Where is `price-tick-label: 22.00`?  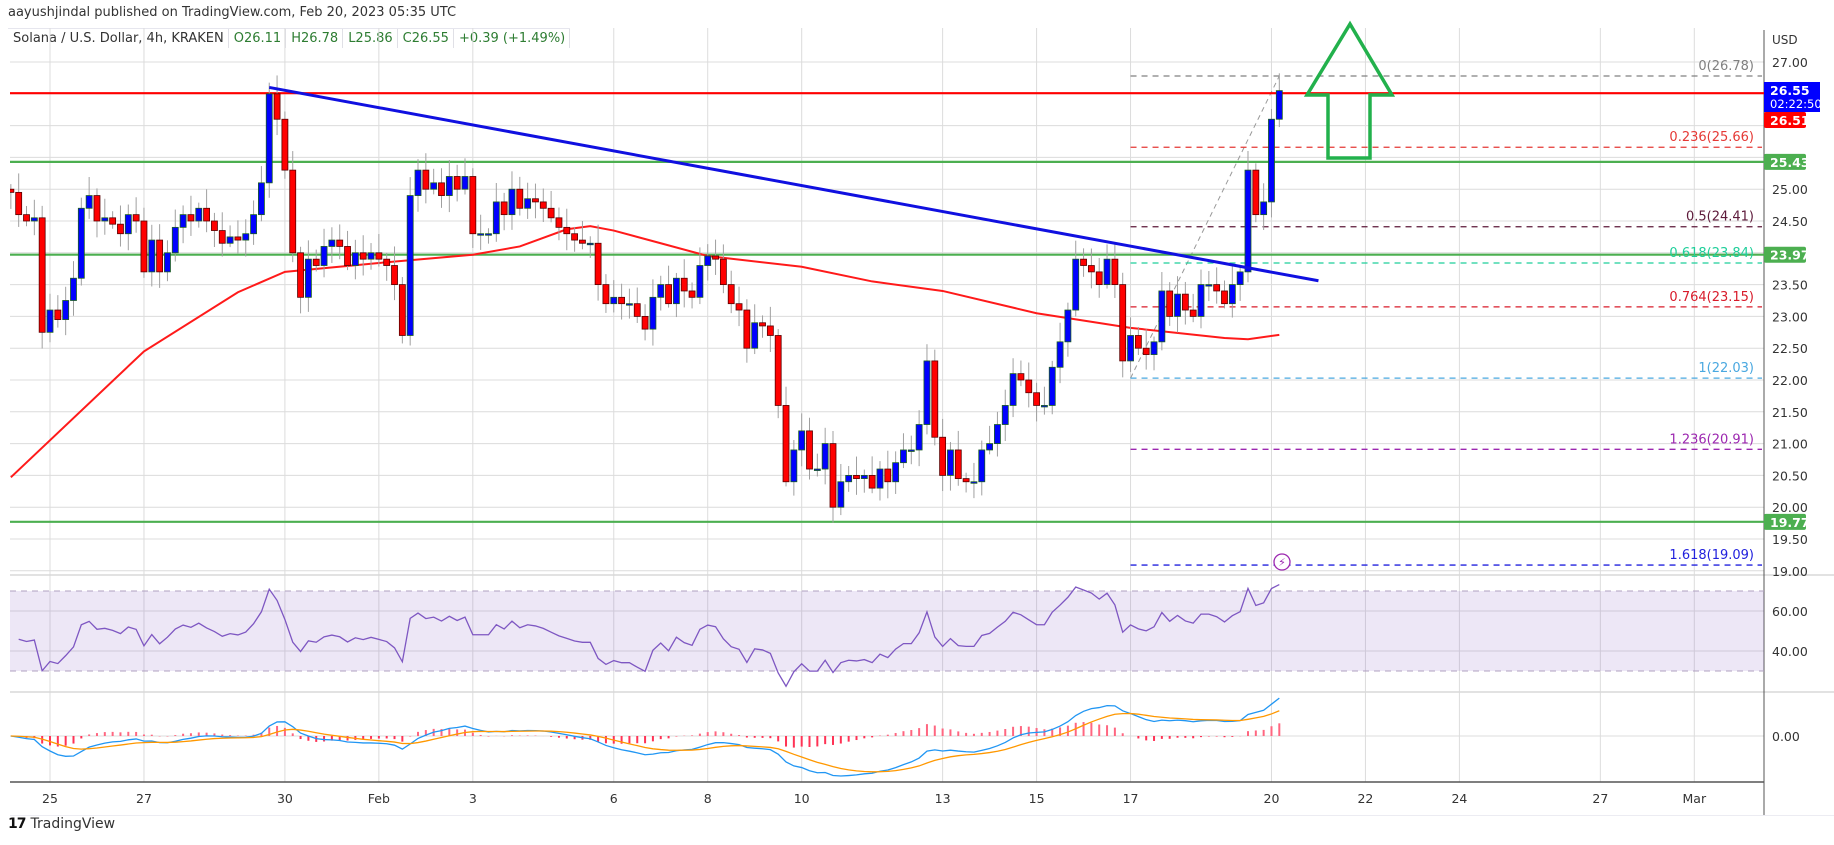 price-tick-label: 22.00 is located at coordinates (1790, 380).